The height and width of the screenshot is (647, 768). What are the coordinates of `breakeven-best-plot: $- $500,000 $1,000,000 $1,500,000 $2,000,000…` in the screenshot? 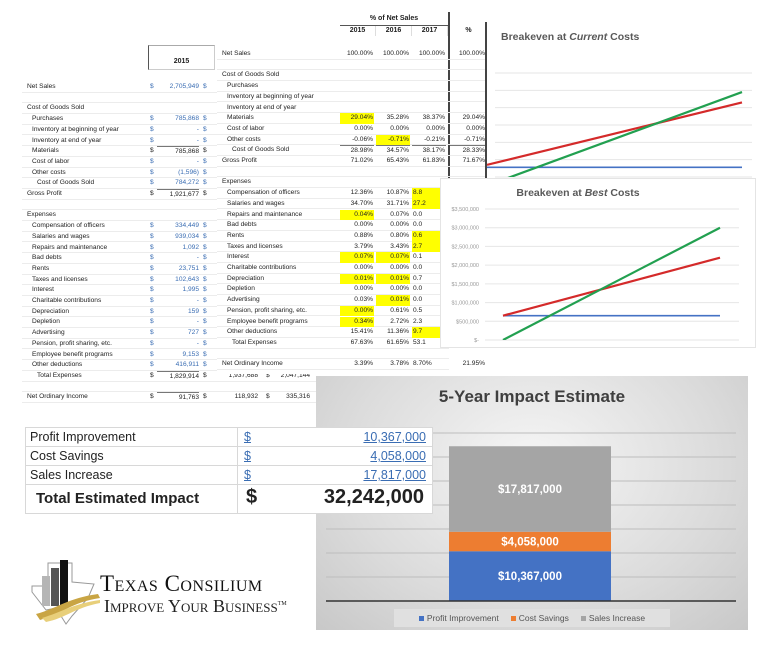 It's located at (595, 275).